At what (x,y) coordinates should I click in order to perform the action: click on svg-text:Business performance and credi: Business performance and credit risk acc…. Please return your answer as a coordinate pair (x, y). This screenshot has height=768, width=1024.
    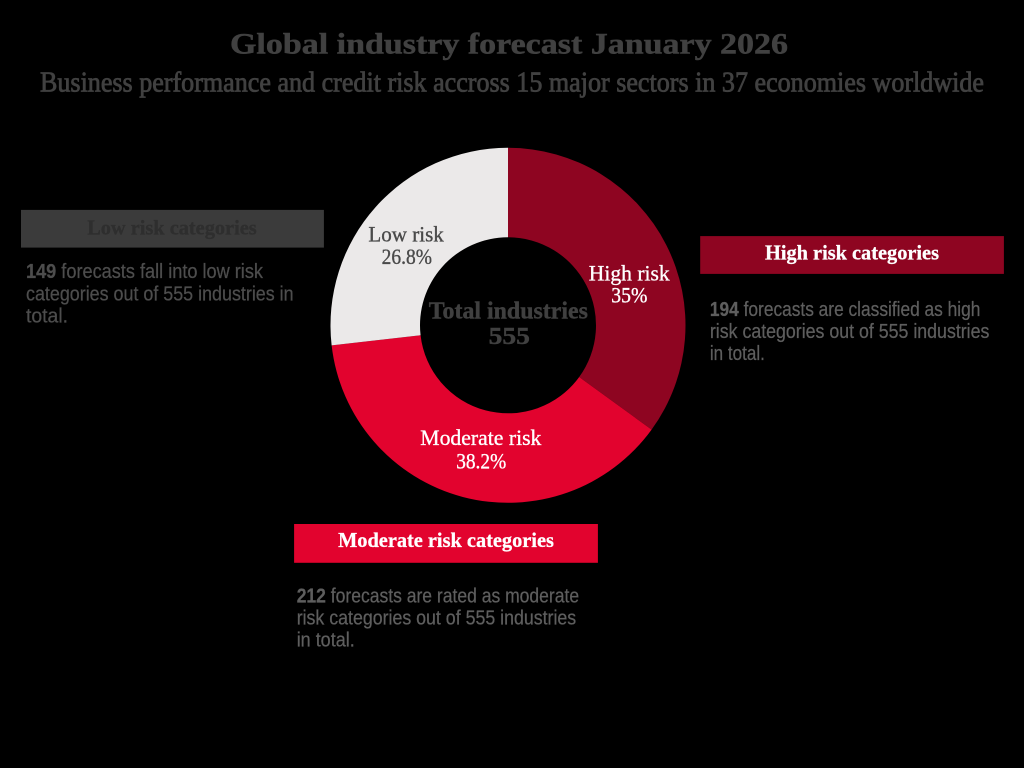
    Looking at the image, I should click on (512, 82).